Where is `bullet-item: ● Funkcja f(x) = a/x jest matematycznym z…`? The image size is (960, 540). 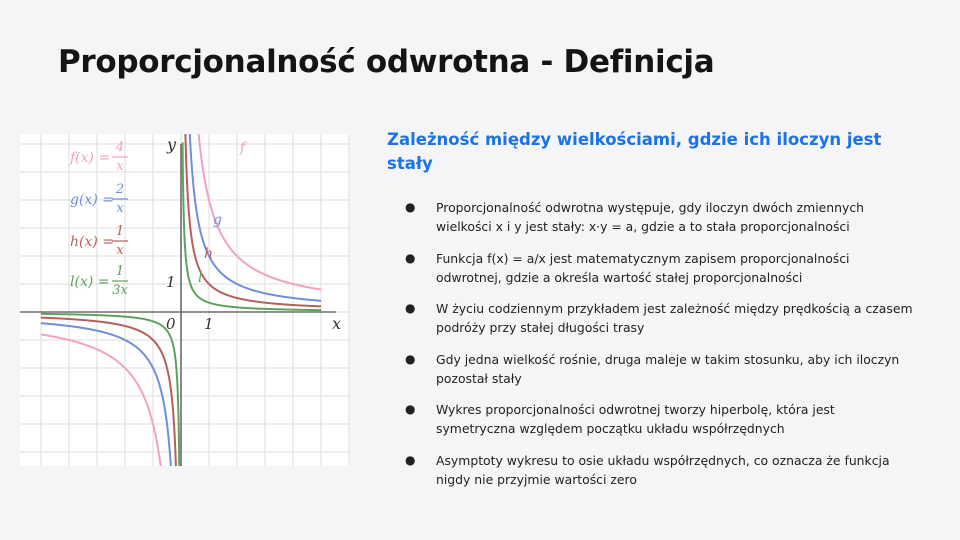
bullet-item: ● Funkcja f(x) = a/x jest matematycznym z… is located at coordinates (660, 268).